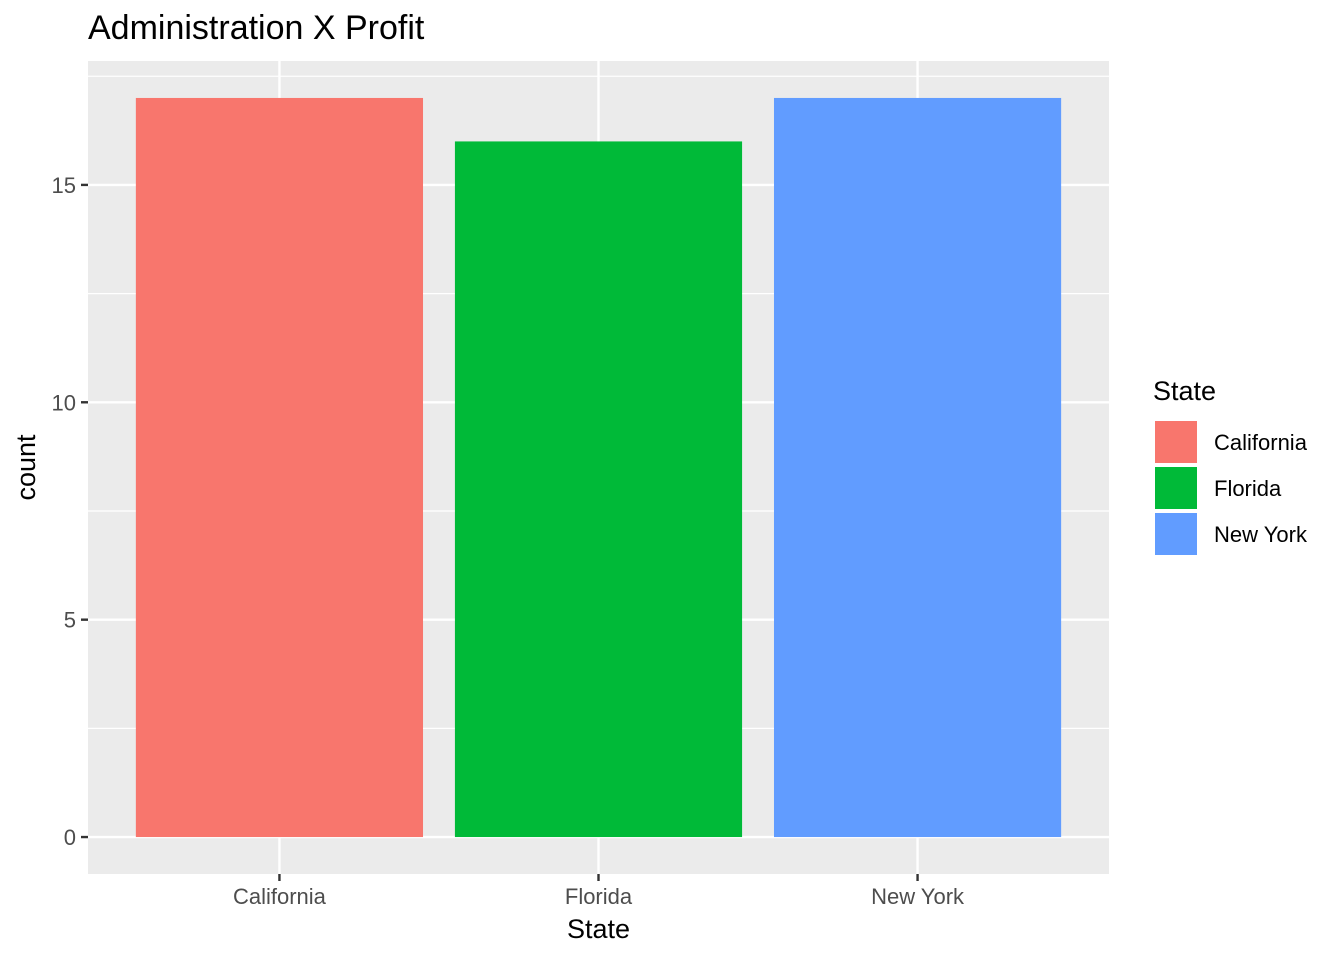 The width and height of the screenshot is (1344, 965). I want to click on y-axis: 0 5 10 15, so click(70, 511).